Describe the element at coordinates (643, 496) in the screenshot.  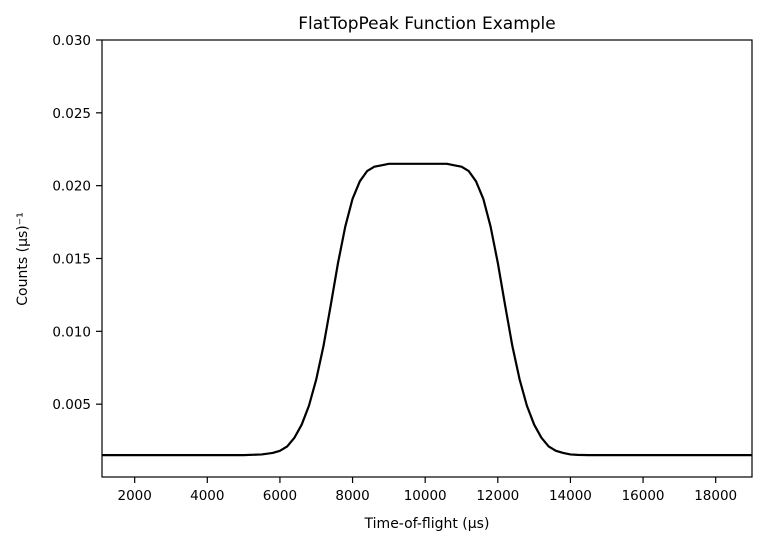
I see `x-tick-label: 16000` at that location.